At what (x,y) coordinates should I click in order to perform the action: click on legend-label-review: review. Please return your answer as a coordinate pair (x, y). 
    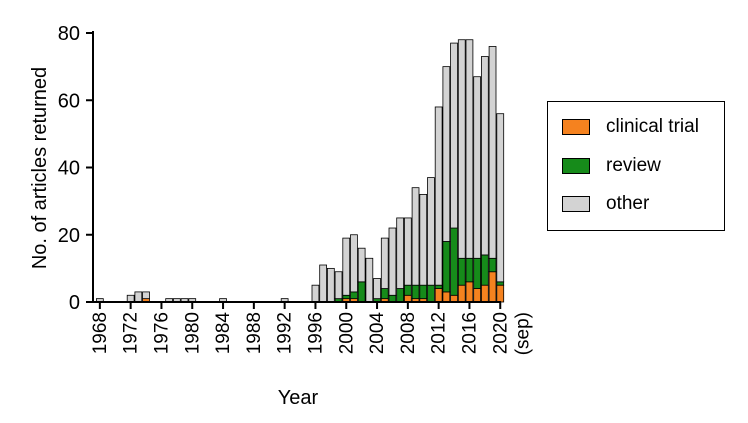
    Looking at the image, I should click on (633, 165).